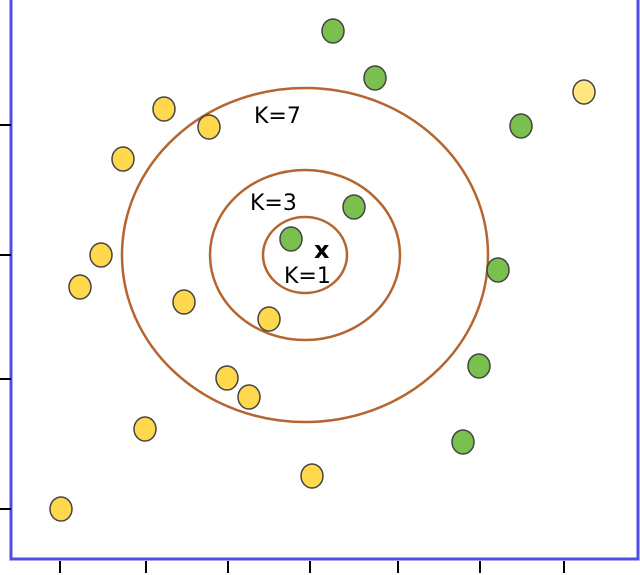  What do you see at coordinates (273, 203) in the screenshot?
I see `ring-label-k3: K=3` at bounding box center [273, 203].